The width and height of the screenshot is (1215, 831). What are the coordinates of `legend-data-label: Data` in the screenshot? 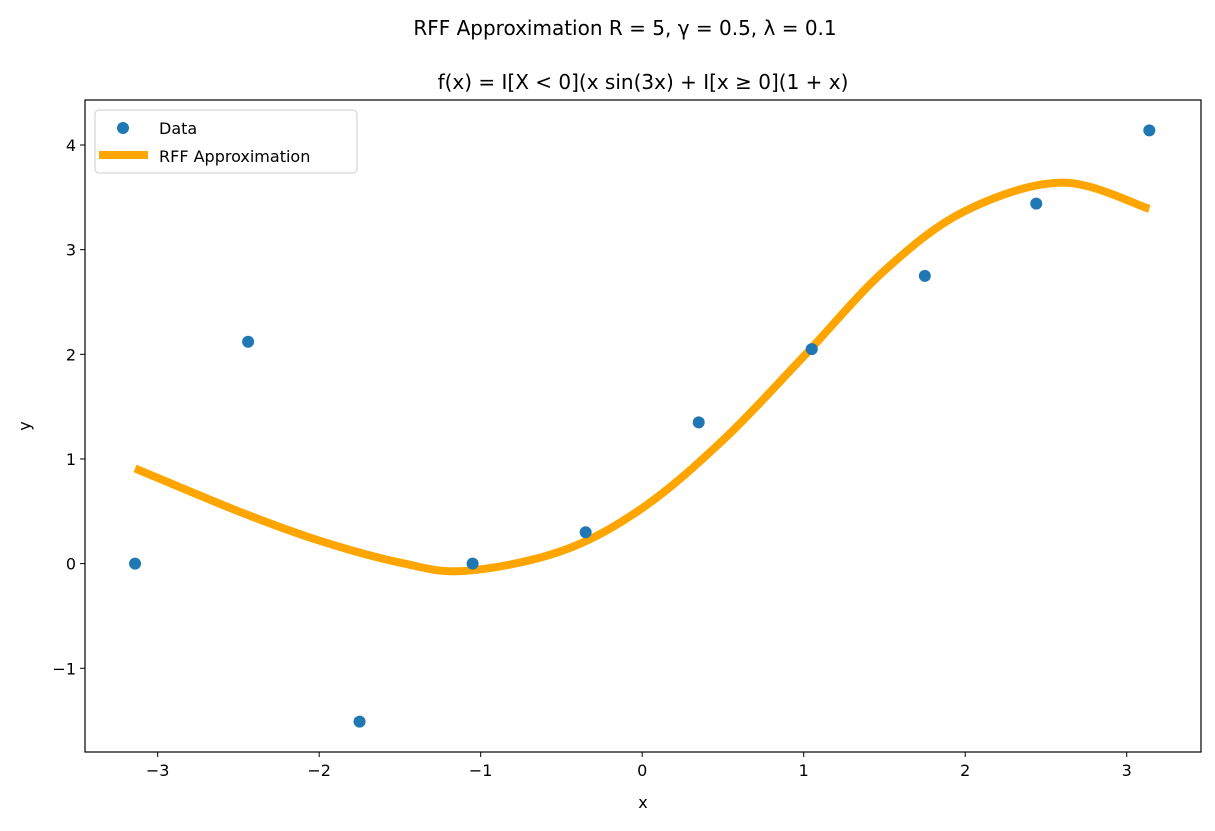 It's located at (178, 128).